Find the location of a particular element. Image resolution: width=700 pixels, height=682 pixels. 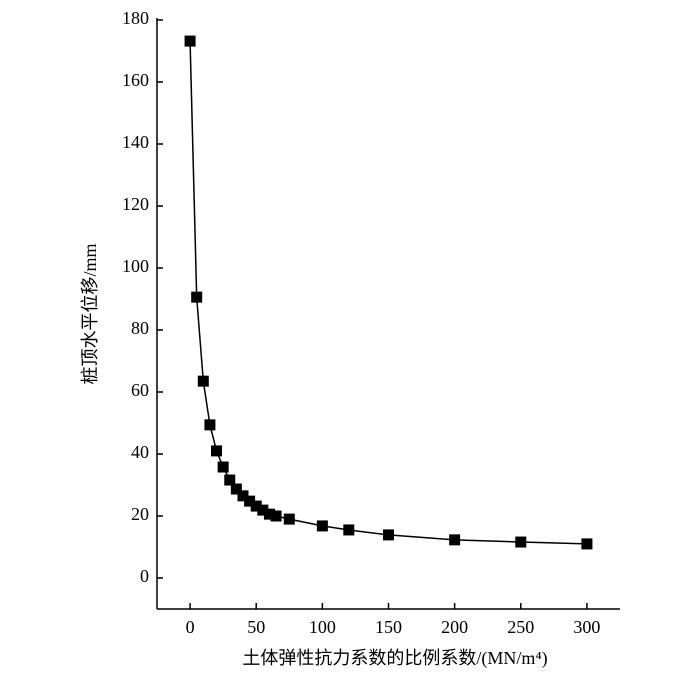

y-tick-label: 0 is located at coordinates (144, 576).